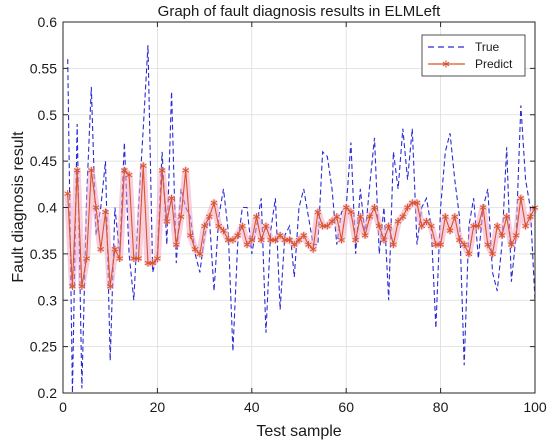 The image size is (550, 445). What do you see at coordinates (494, 64) in the screenshot?
I see `legend-predict-label: Predict` at bounding box center [494, 64].